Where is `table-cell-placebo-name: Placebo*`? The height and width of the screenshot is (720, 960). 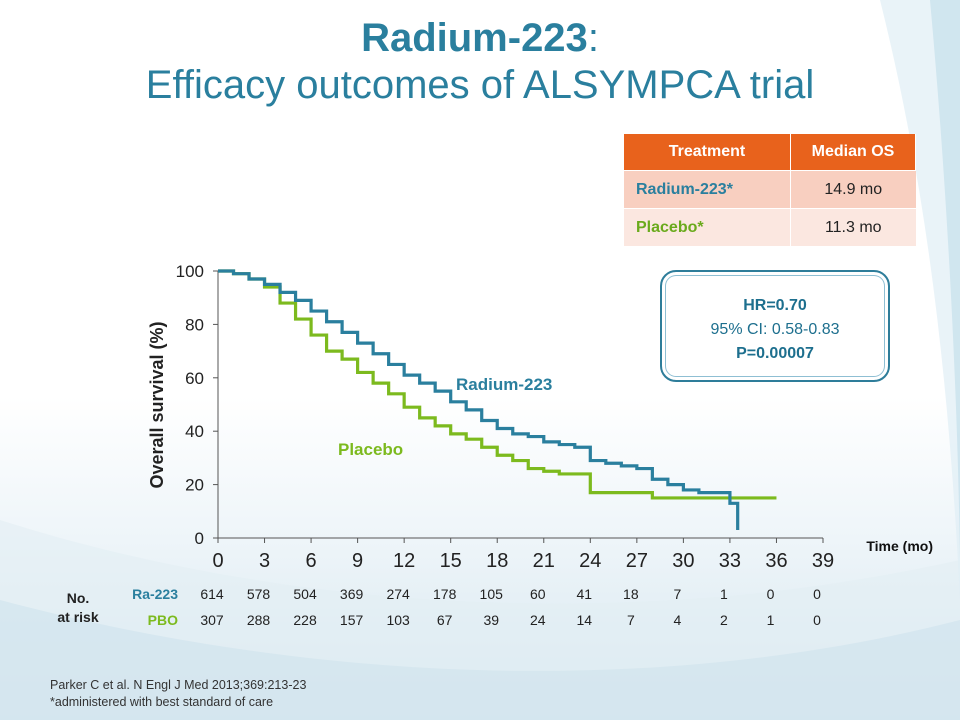 table-cell-placebo-name: Placebo* is located at coordinates (707, 227).